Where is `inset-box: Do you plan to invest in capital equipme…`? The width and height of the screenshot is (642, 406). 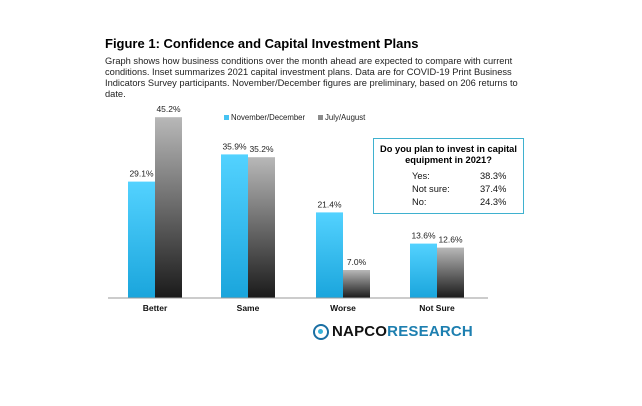
inset-box: Do you plan to invest in capital equipme… is located at coordinates (448, 176).